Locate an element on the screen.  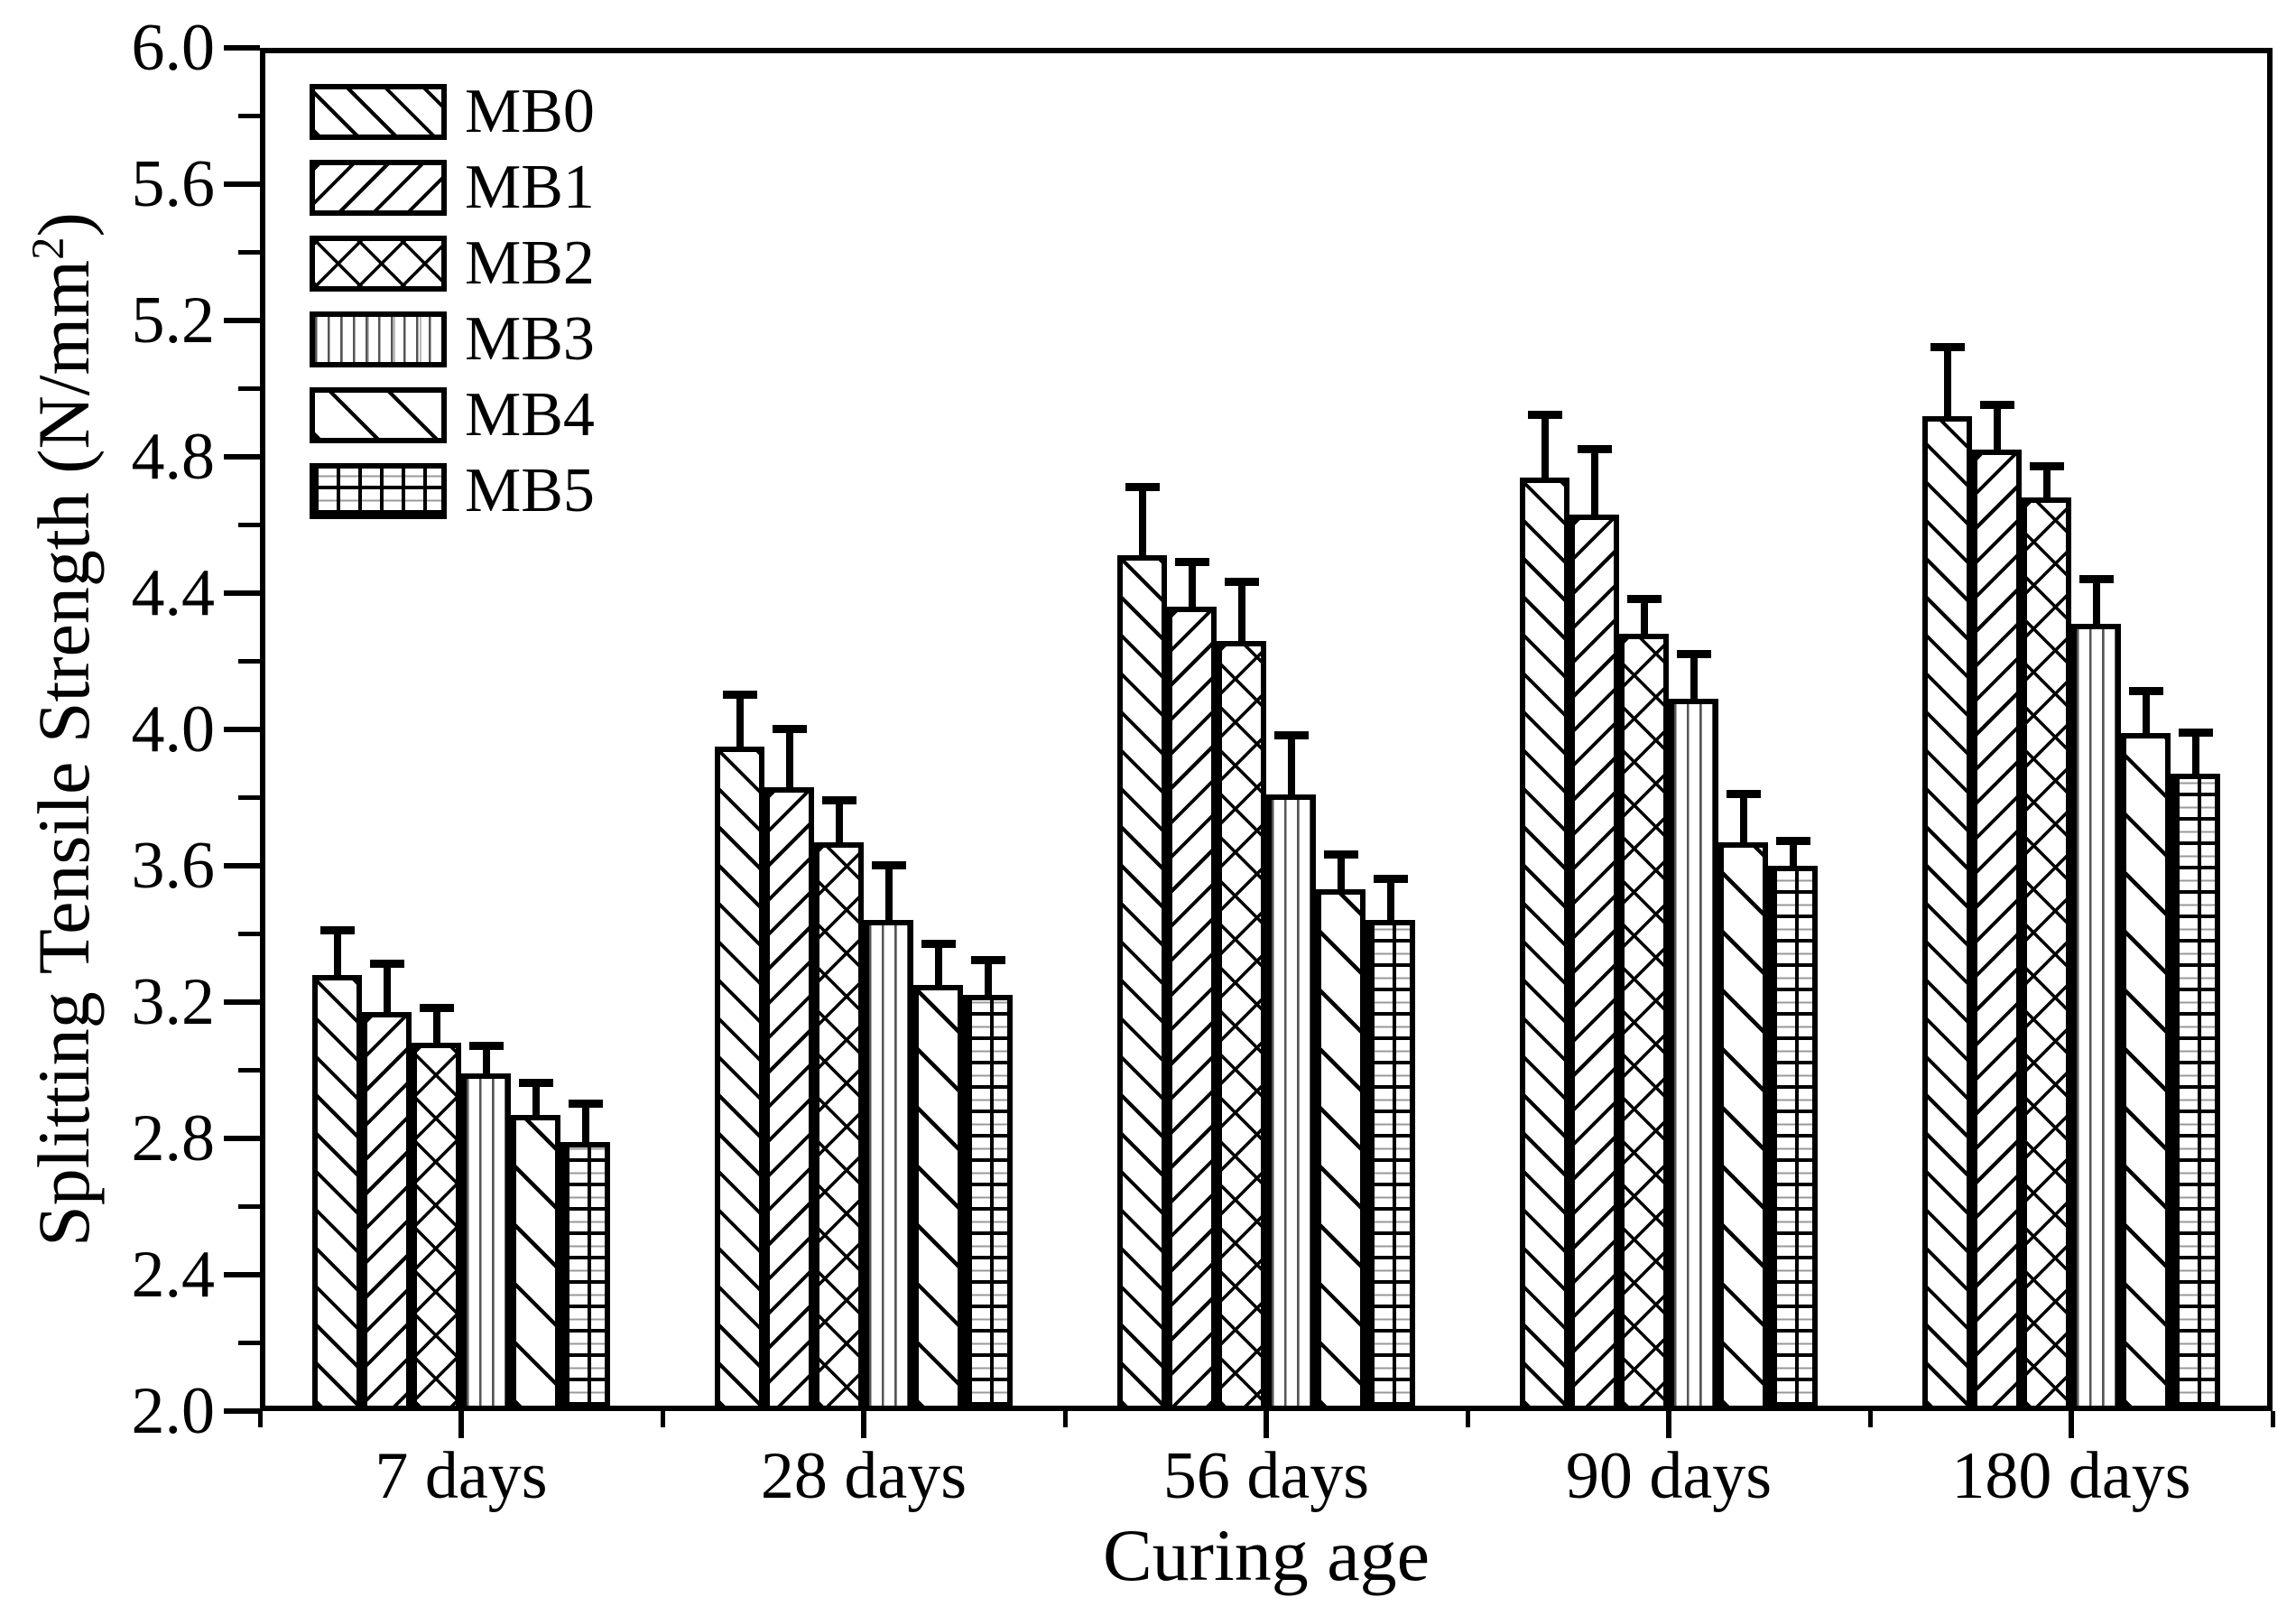
error-bar-cap-MB0-180-days is located at coordinates (1947, 346).